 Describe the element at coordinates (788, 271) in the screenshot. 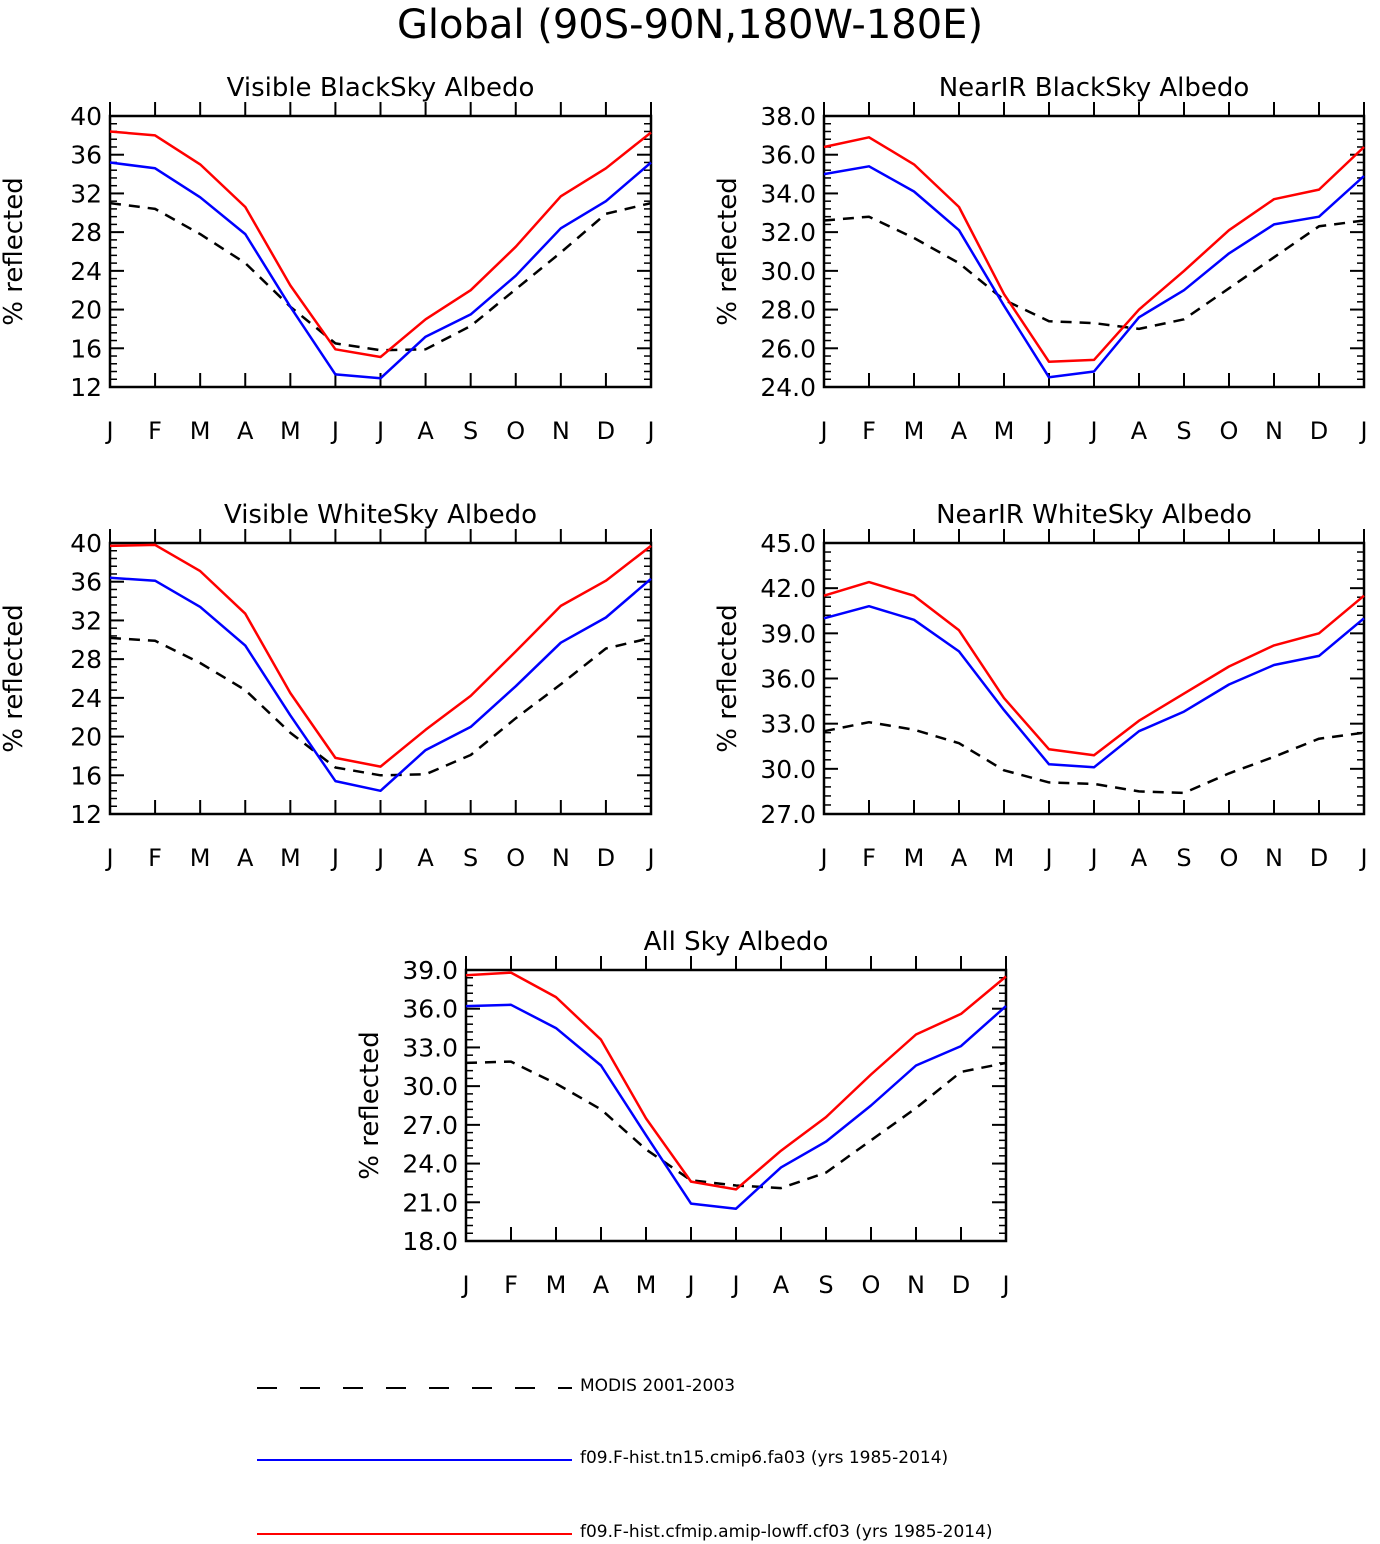

I see `y-tick-label: 30.0` at that location.